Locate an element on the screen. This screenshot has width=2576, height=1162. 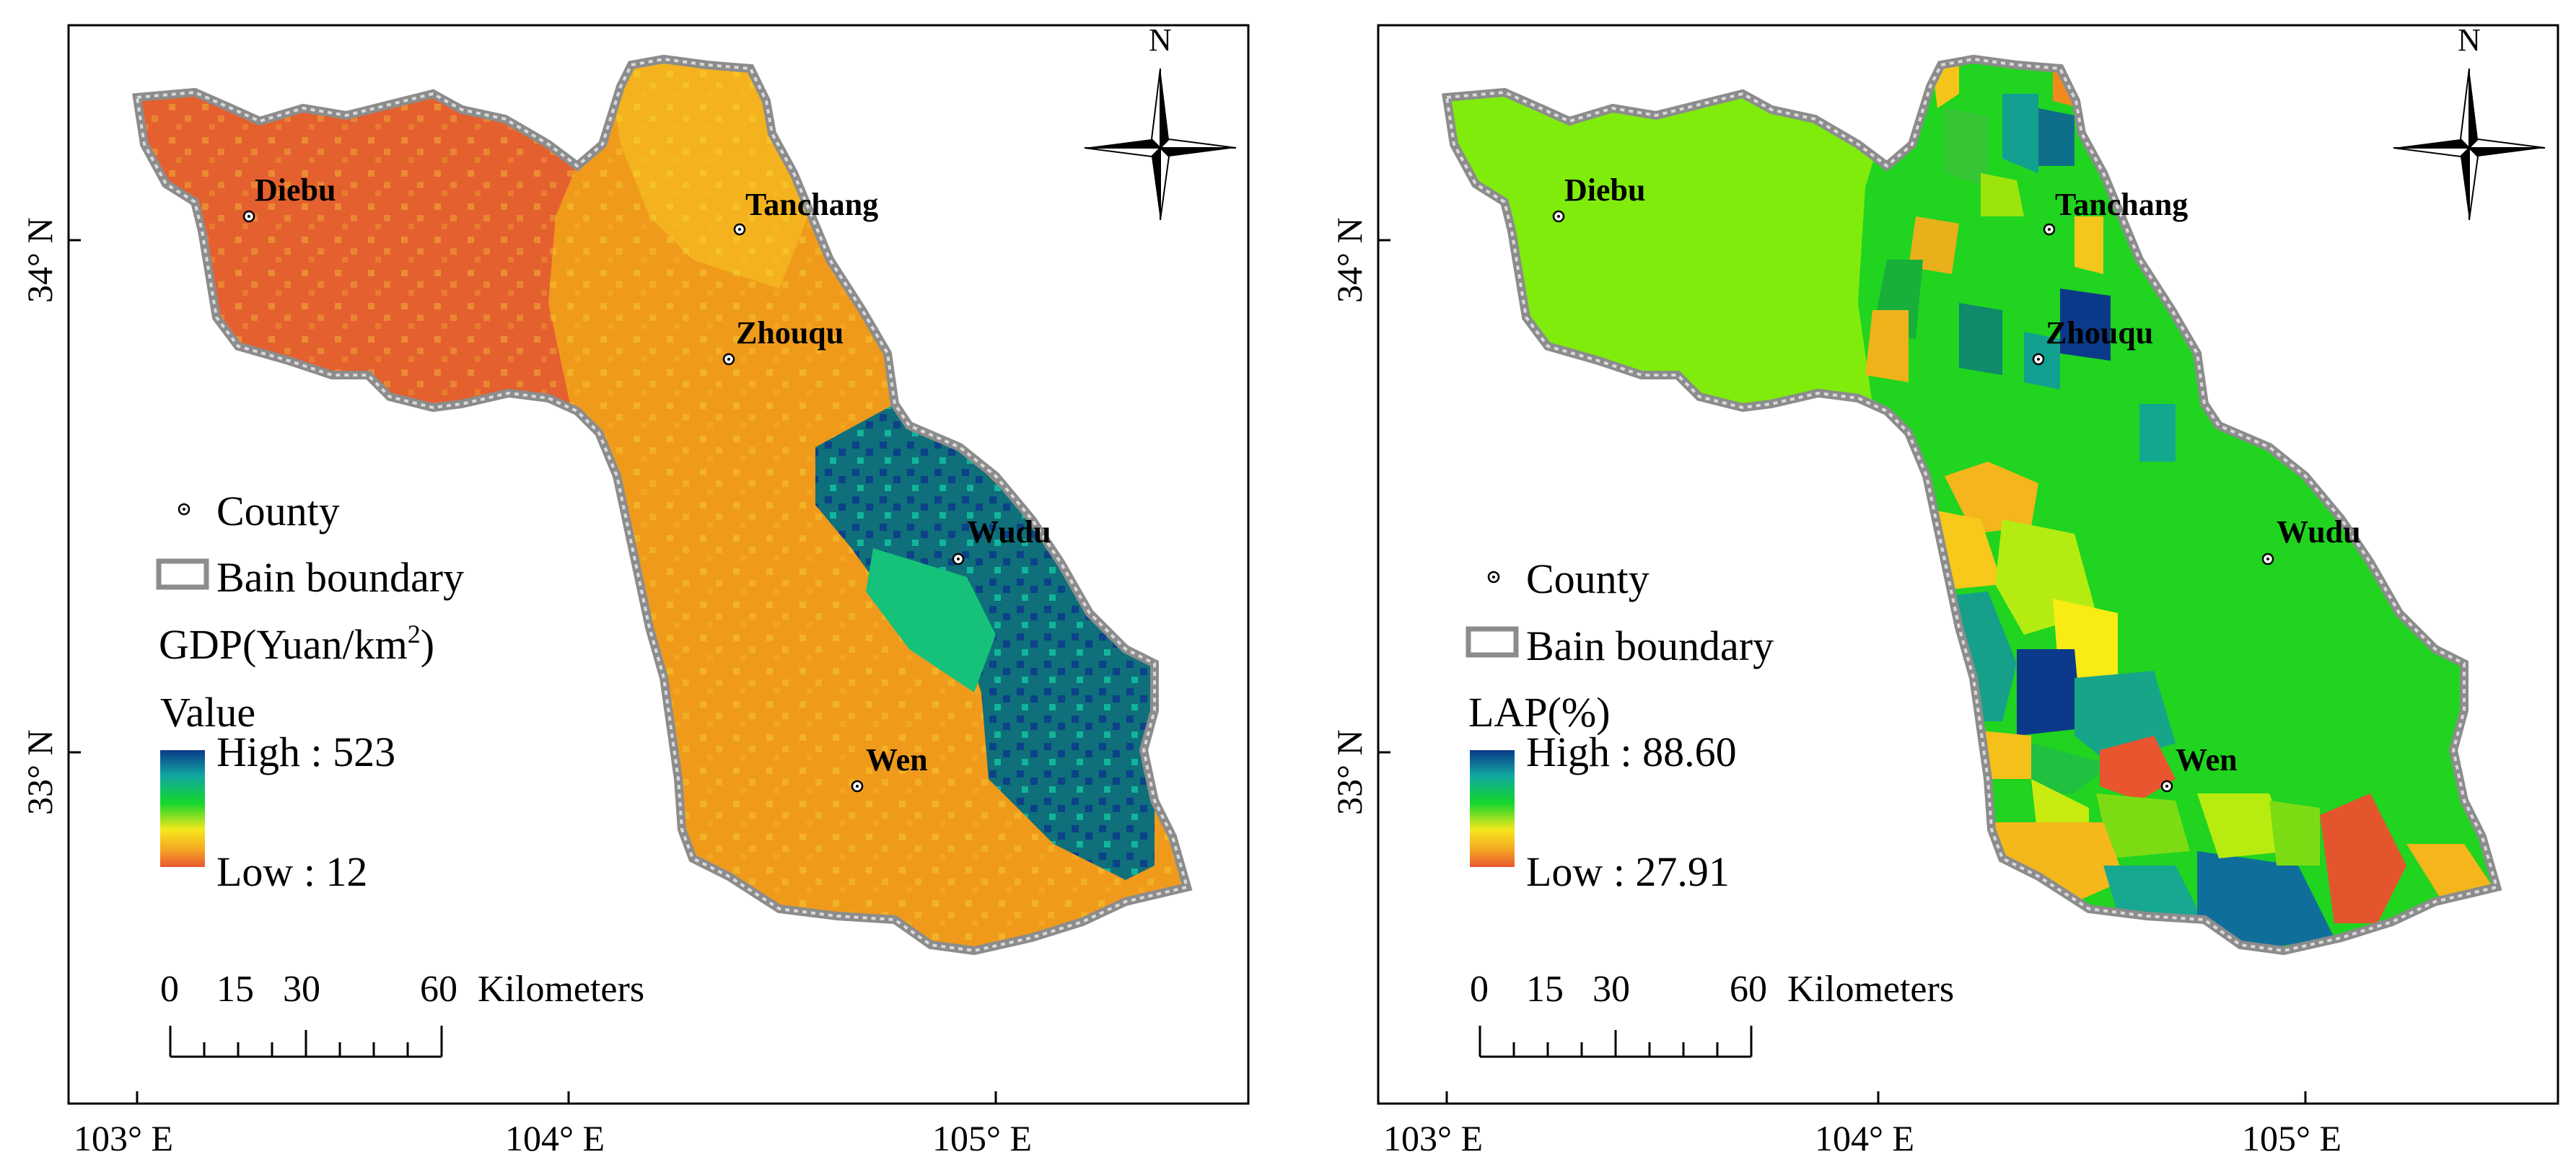
legend-title: LAP(%) is located at coordinates (1539, 712).